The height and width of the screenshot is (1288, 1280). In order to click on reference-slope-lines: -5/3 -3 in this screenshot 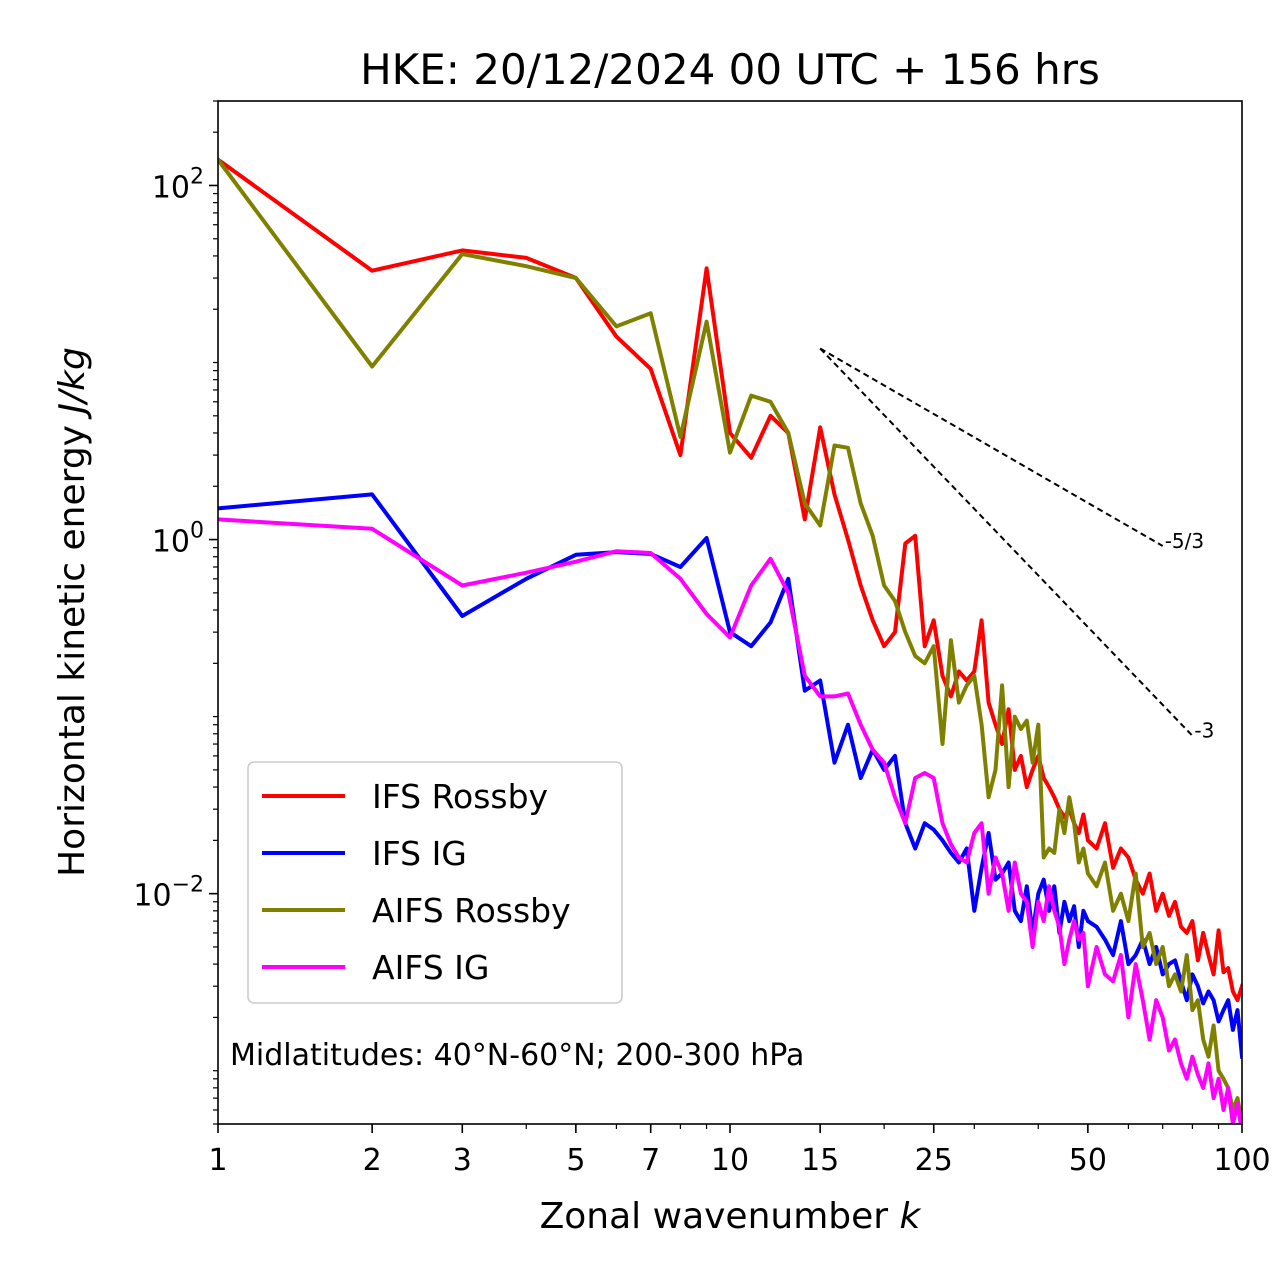, I will do `click(1016, 545)`.